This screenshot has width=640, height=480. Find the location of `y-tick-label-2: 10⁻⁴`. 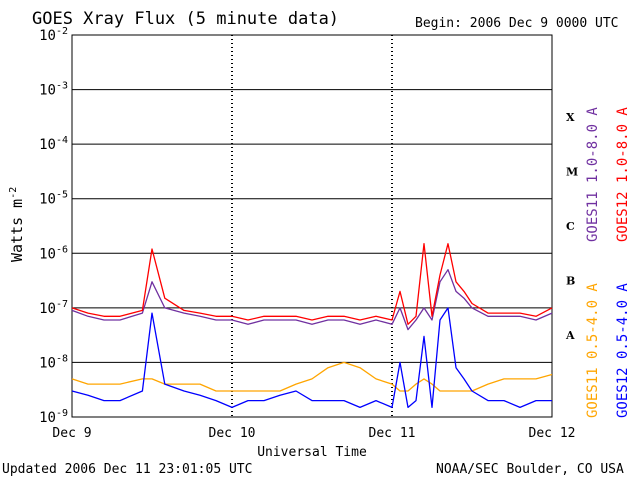

y-tick-label-2: 10⁻⁴ is located at coordinates (53, 144).